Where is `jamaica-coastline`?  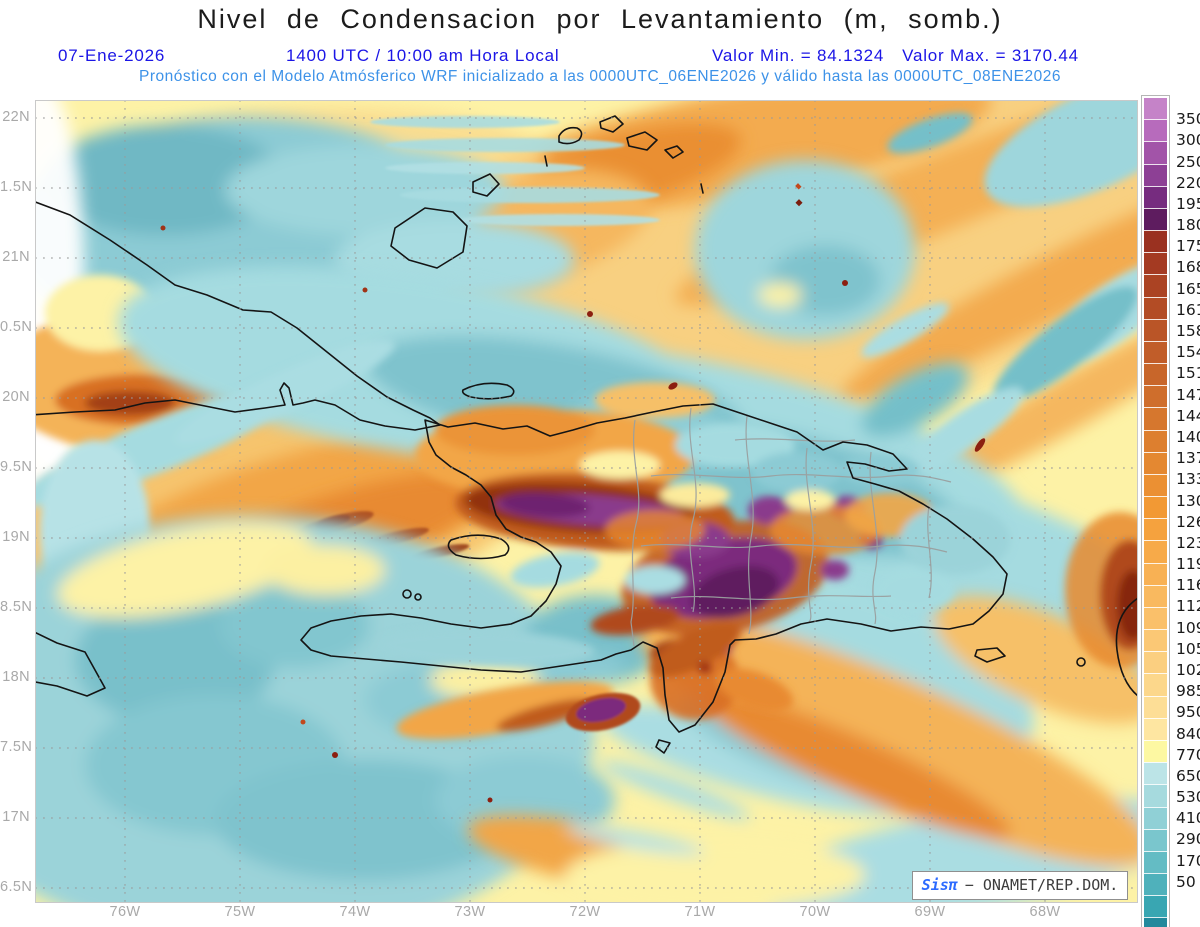
jamaica-coastline is located at coordinates (70, 664).